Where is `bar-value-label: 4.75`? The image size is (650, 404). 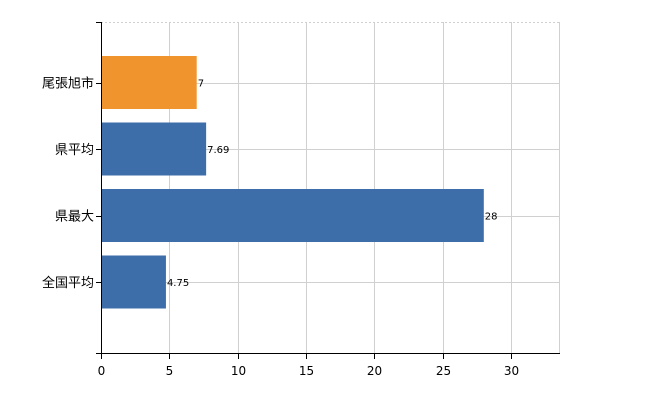
bar-value-label: 4.75 is located at coordinates (178, 283).